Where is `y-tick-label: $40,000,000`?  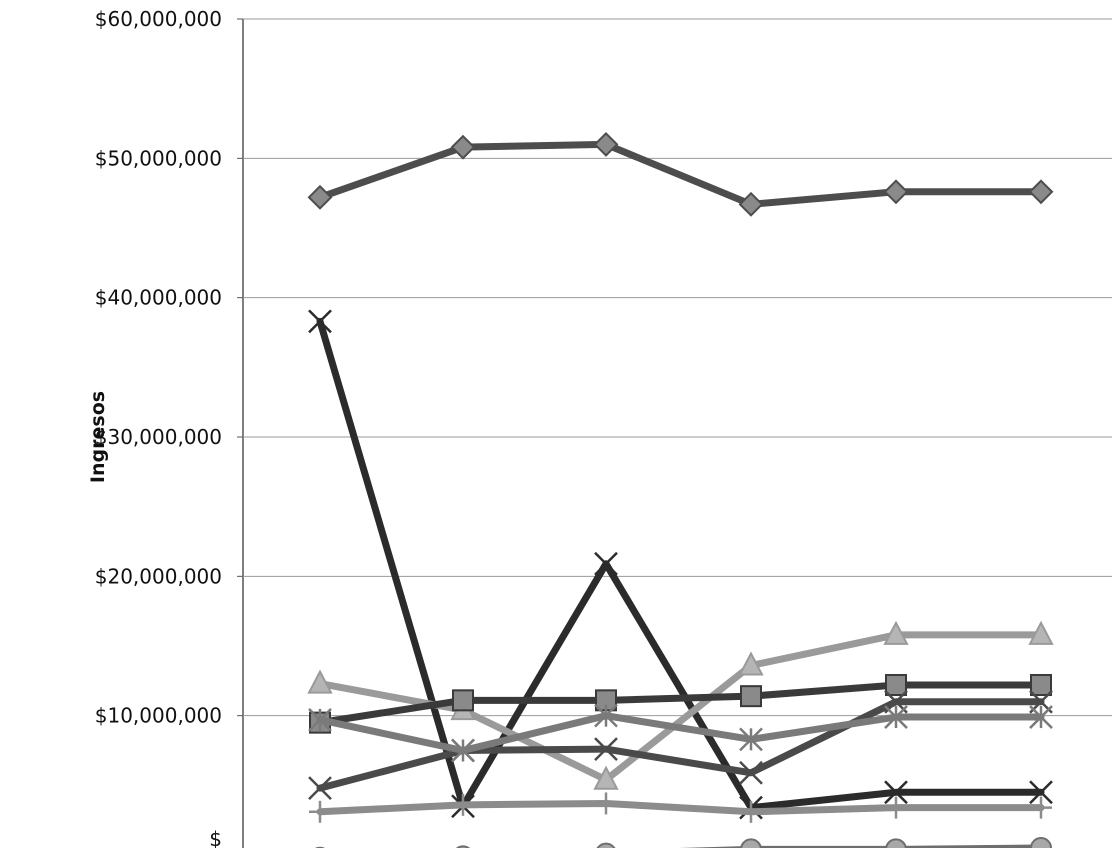
y-tick-label: $40,000,000 is located at coordinates (158, 298).